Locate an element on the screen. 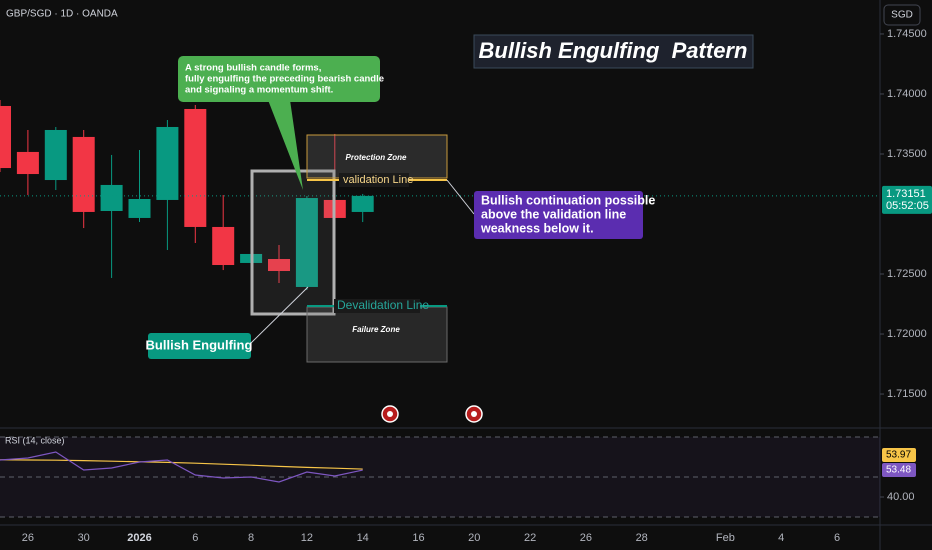 Image resolution: width=932 pixels, height=550 pixels. currency-button-label: SGD is located at coordinates (902, 15).